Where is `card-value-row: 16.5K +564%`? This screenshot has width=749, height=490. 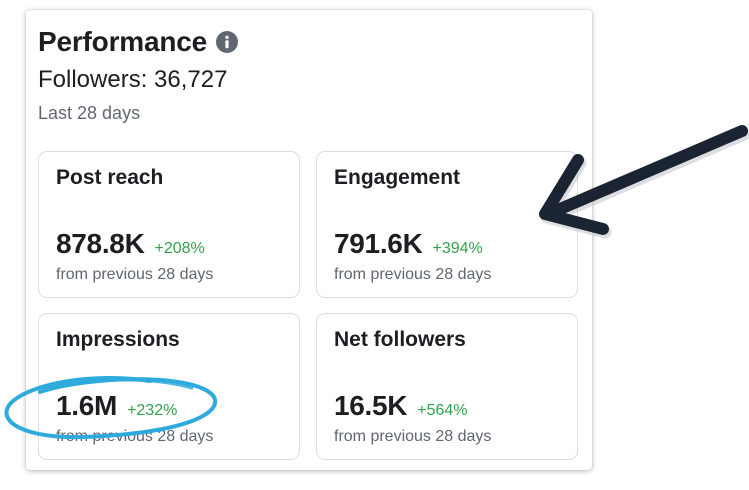
card-value-row: 16.5K +564% is located at coordinates (400, 406).